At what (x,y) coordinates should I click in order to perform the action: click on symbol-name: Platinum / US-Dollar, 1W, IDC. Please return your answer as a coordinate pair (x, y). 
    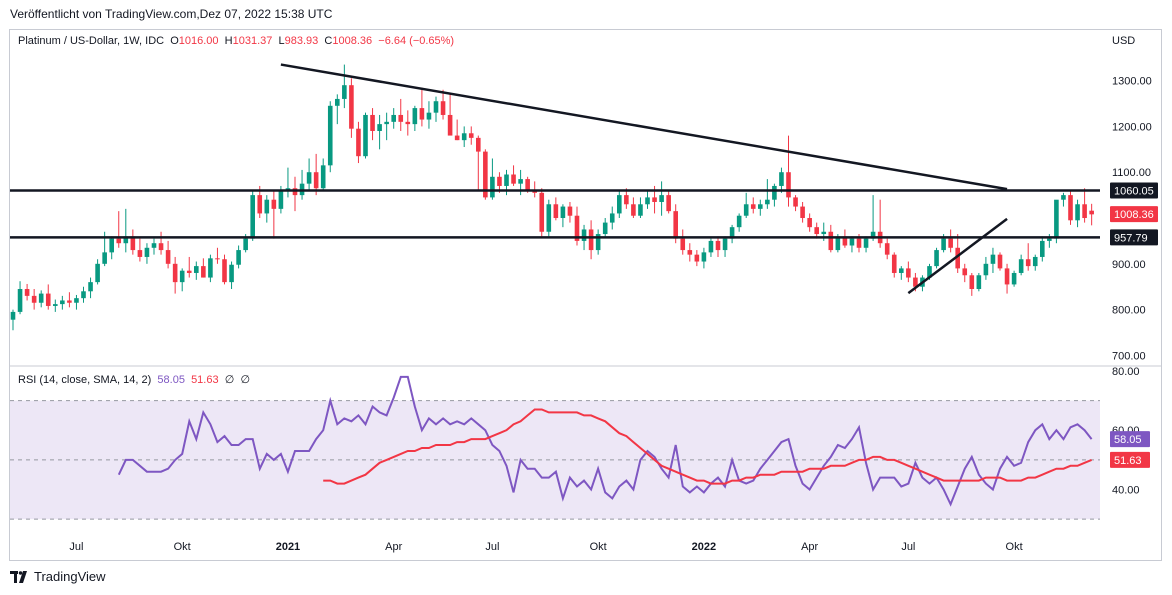
    Looking at the image, I should click on (91, 41).